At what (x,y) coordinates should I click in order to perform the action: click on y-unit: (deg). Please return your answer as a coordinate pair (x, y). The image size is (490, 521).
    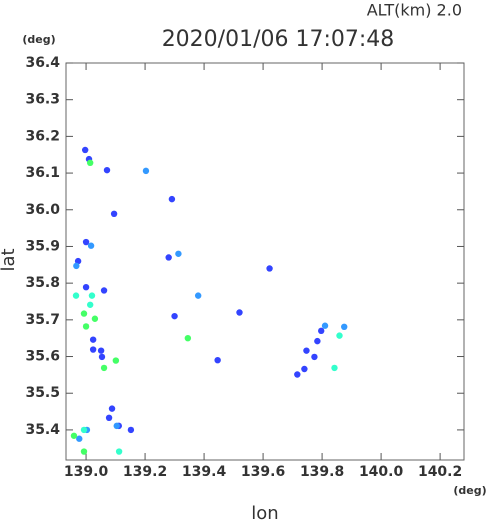
    Looking at the image, I should click on (38, 39).